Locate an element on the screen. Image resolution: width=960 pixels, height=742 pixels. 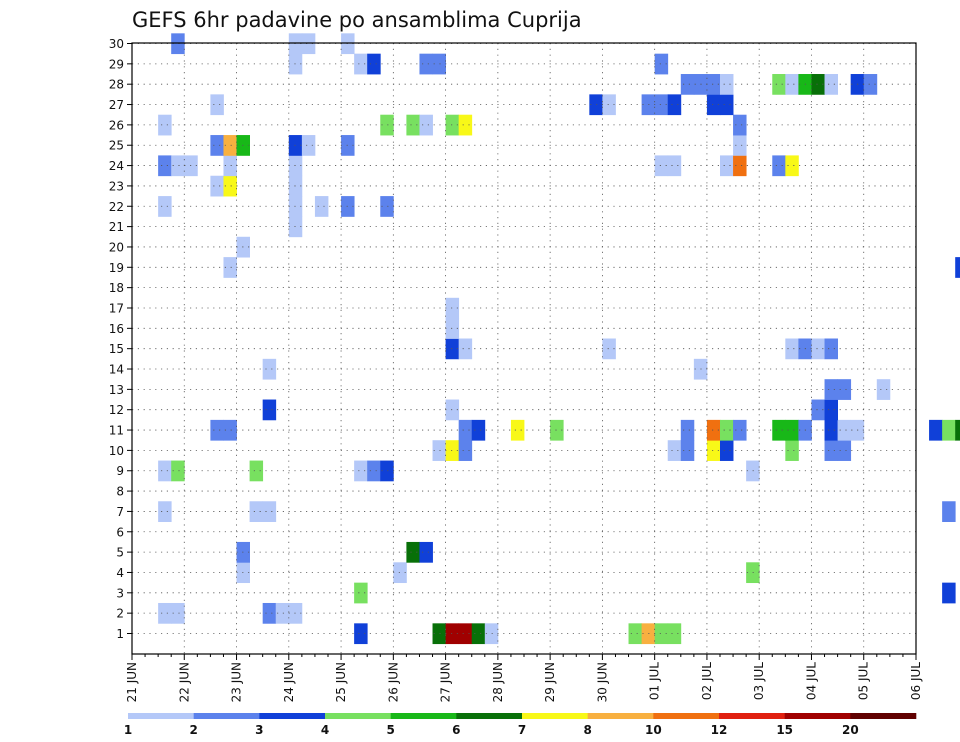
y-tick-label: 27 is located at coordinates (116, 105).